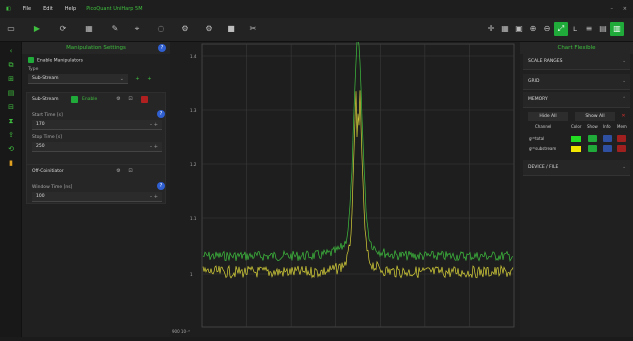 This screenshot has height=341, width=633. Describe the element at coordinates (97, 125) in the screenshot. I see `start-time-input: 170 – +` at that location.